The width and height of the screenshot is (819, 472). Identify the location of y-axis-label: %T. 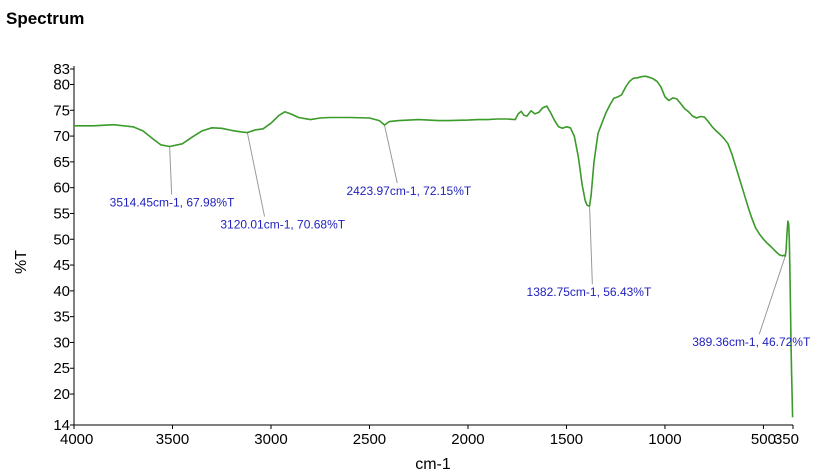
(21, 262).